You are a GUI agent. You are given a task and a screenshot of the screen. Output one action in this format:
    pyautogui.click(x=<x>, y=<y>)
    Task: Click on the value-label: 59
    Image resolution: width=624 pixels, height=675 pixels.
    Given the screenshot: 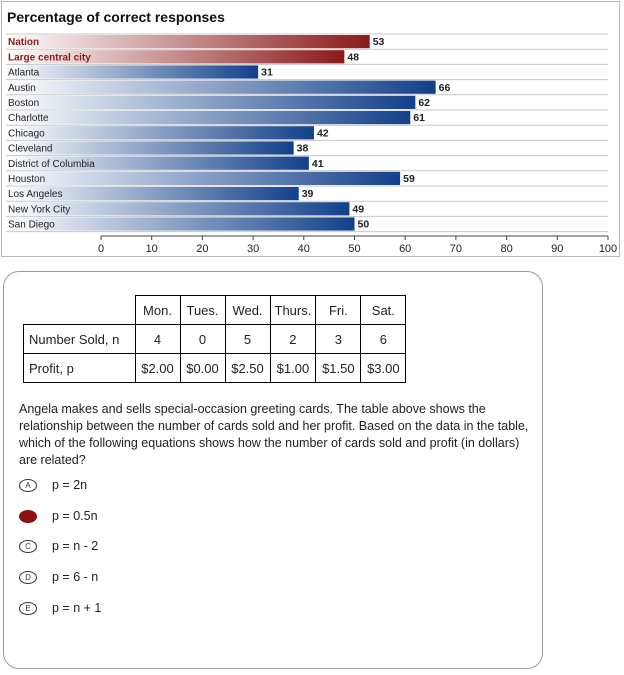 What is the action you would take?
    pyautogui.click(x=409, y=179)
    